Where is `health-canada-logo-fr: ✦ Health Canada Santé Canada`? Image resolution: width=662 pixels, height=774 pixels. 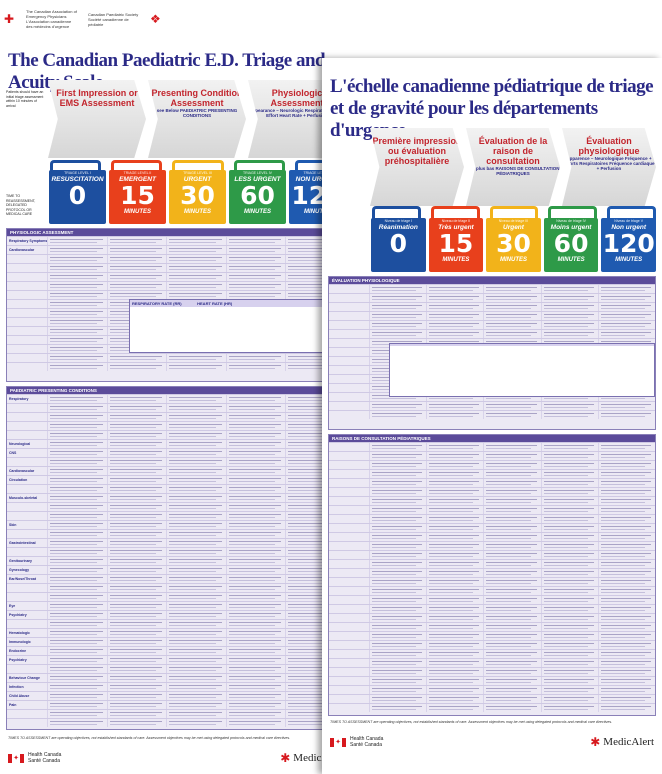
health-canada-logo-fr: ✦ Health Canada Santé Canada is located at coordinates (356, 742).